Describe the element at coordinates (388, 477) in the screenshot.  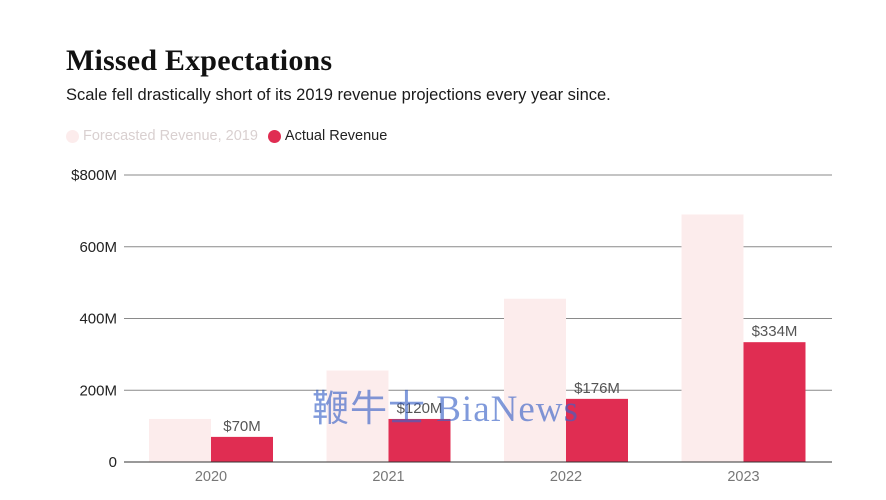
I see `x-tick-label: 2021` at that location.